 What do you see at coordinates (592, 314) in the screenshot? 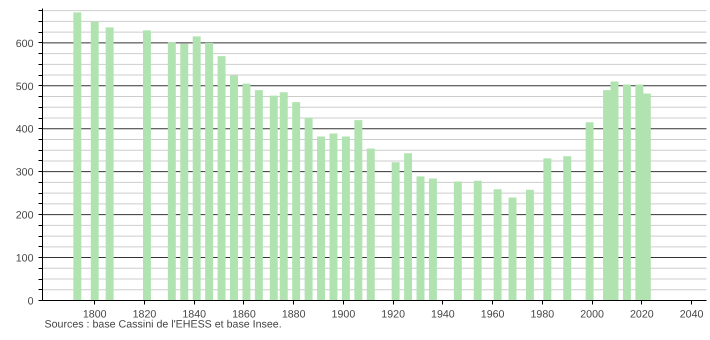
I see `x-tick-label: 2000` at bounding box center [592, 314].